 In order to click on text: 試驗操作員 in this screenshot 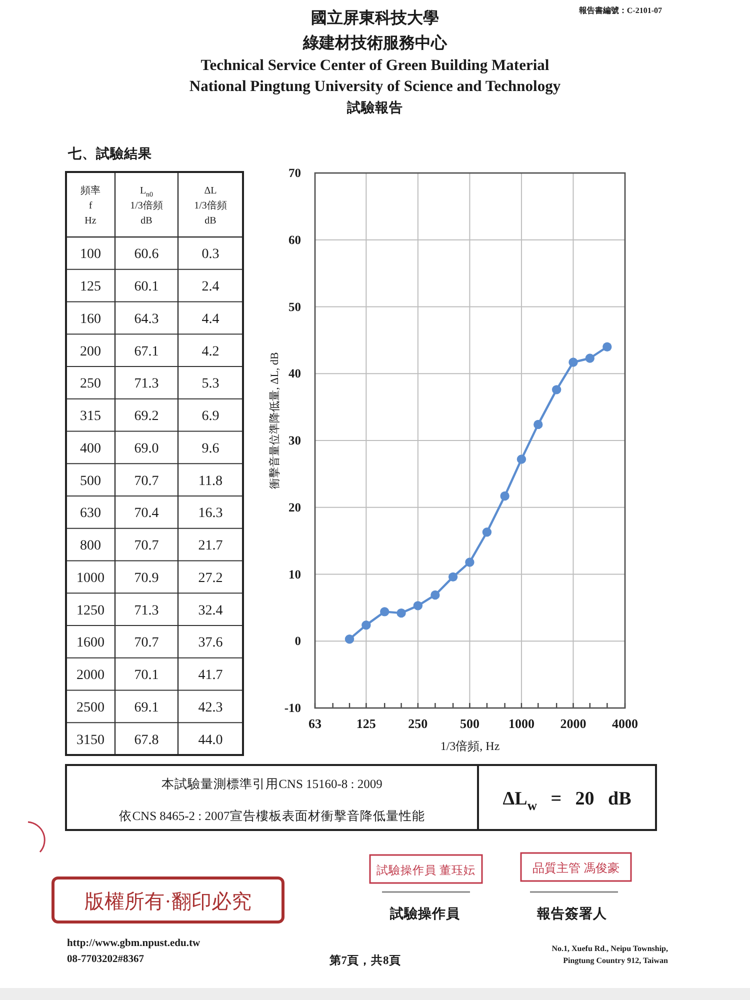, I will do `click(425, 913)`.